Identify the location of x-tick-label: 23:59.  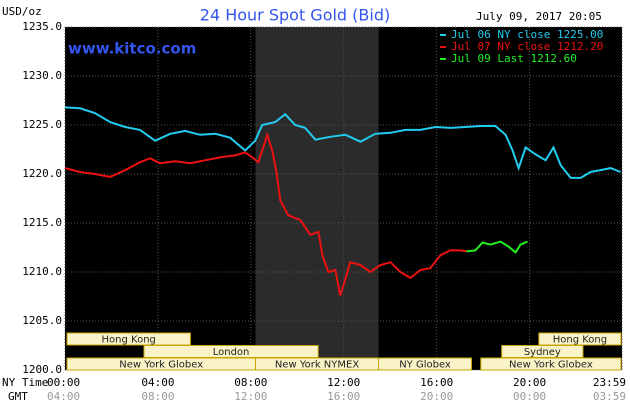
(609, 382).